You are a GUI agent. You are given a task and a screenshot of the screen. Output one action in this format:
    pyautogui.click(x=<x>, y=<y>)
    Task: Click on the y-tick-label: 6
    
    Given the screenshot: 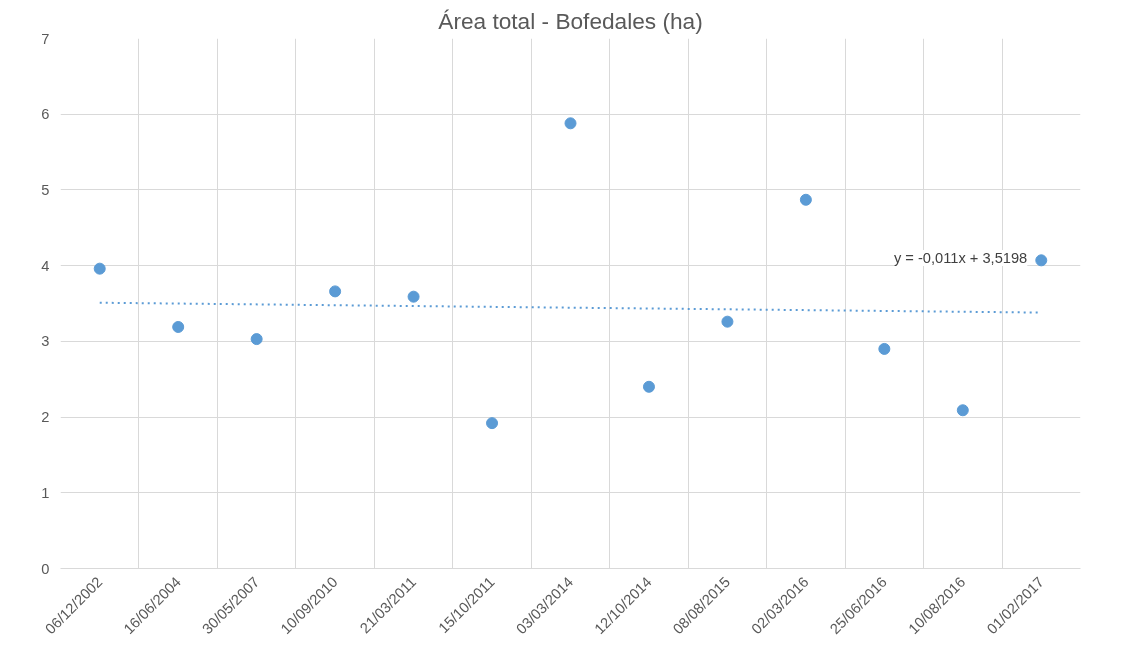 What is the action you would take?
    pyautogui.click(x=45, y=114)
    